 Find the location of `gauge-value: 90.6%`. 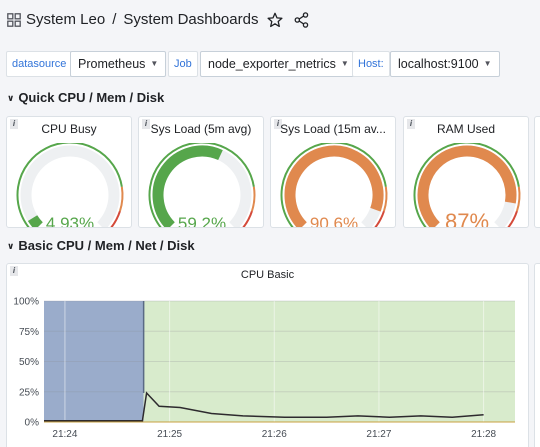

gauge-value: 90.6% is located at coordinates (334, 221).